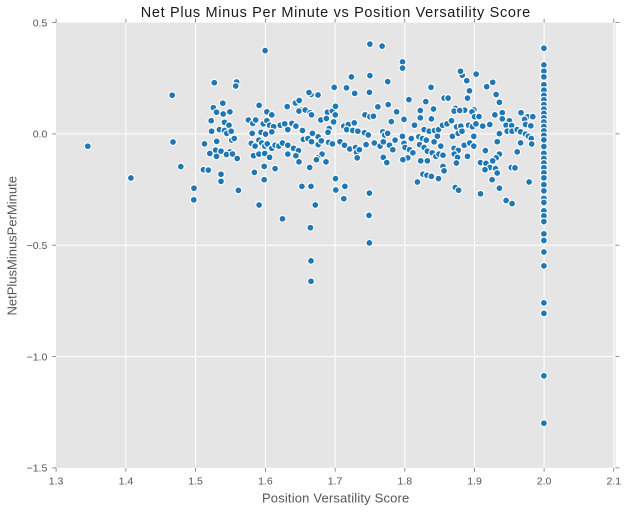  Describe the element at coordinates (335, 498) in the screenshot. I see `svg-text: Position Versatility Score` at that location.